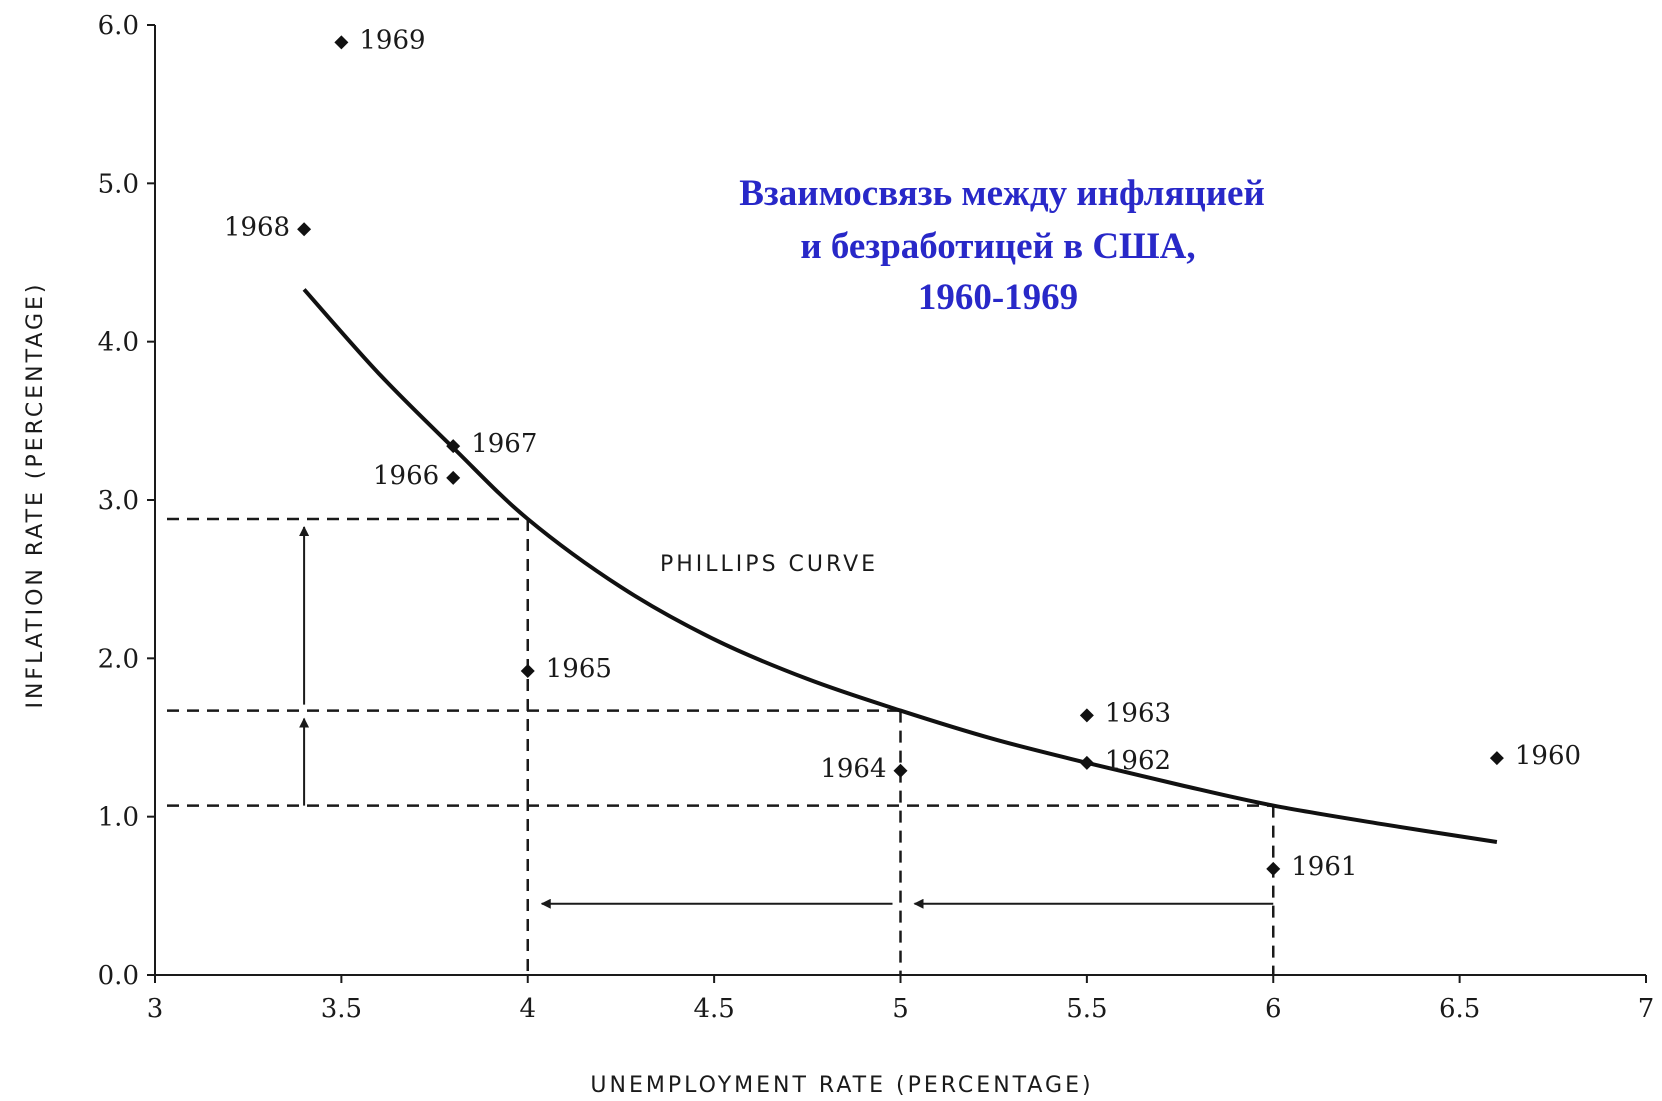  I want to click on x-tick-label: 3, so click(155, 1009).